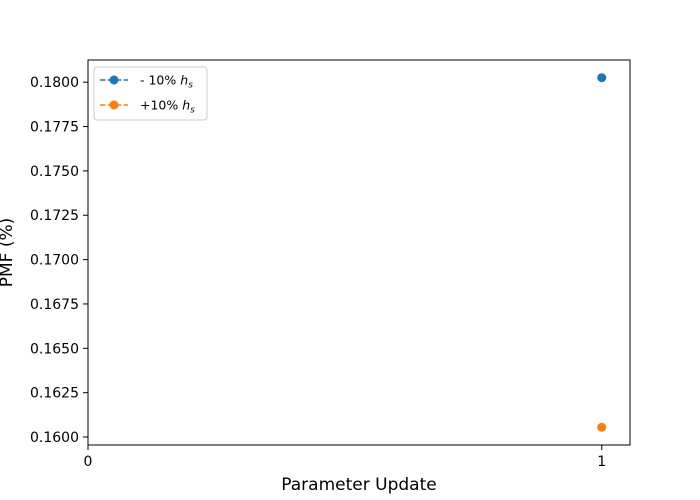 This screenshot has height=500, width=700. What do you see at coordinates (54, 261) in the screenshot?
I see `y-tick-label: 0.1700` at bounding box center [54, 261].